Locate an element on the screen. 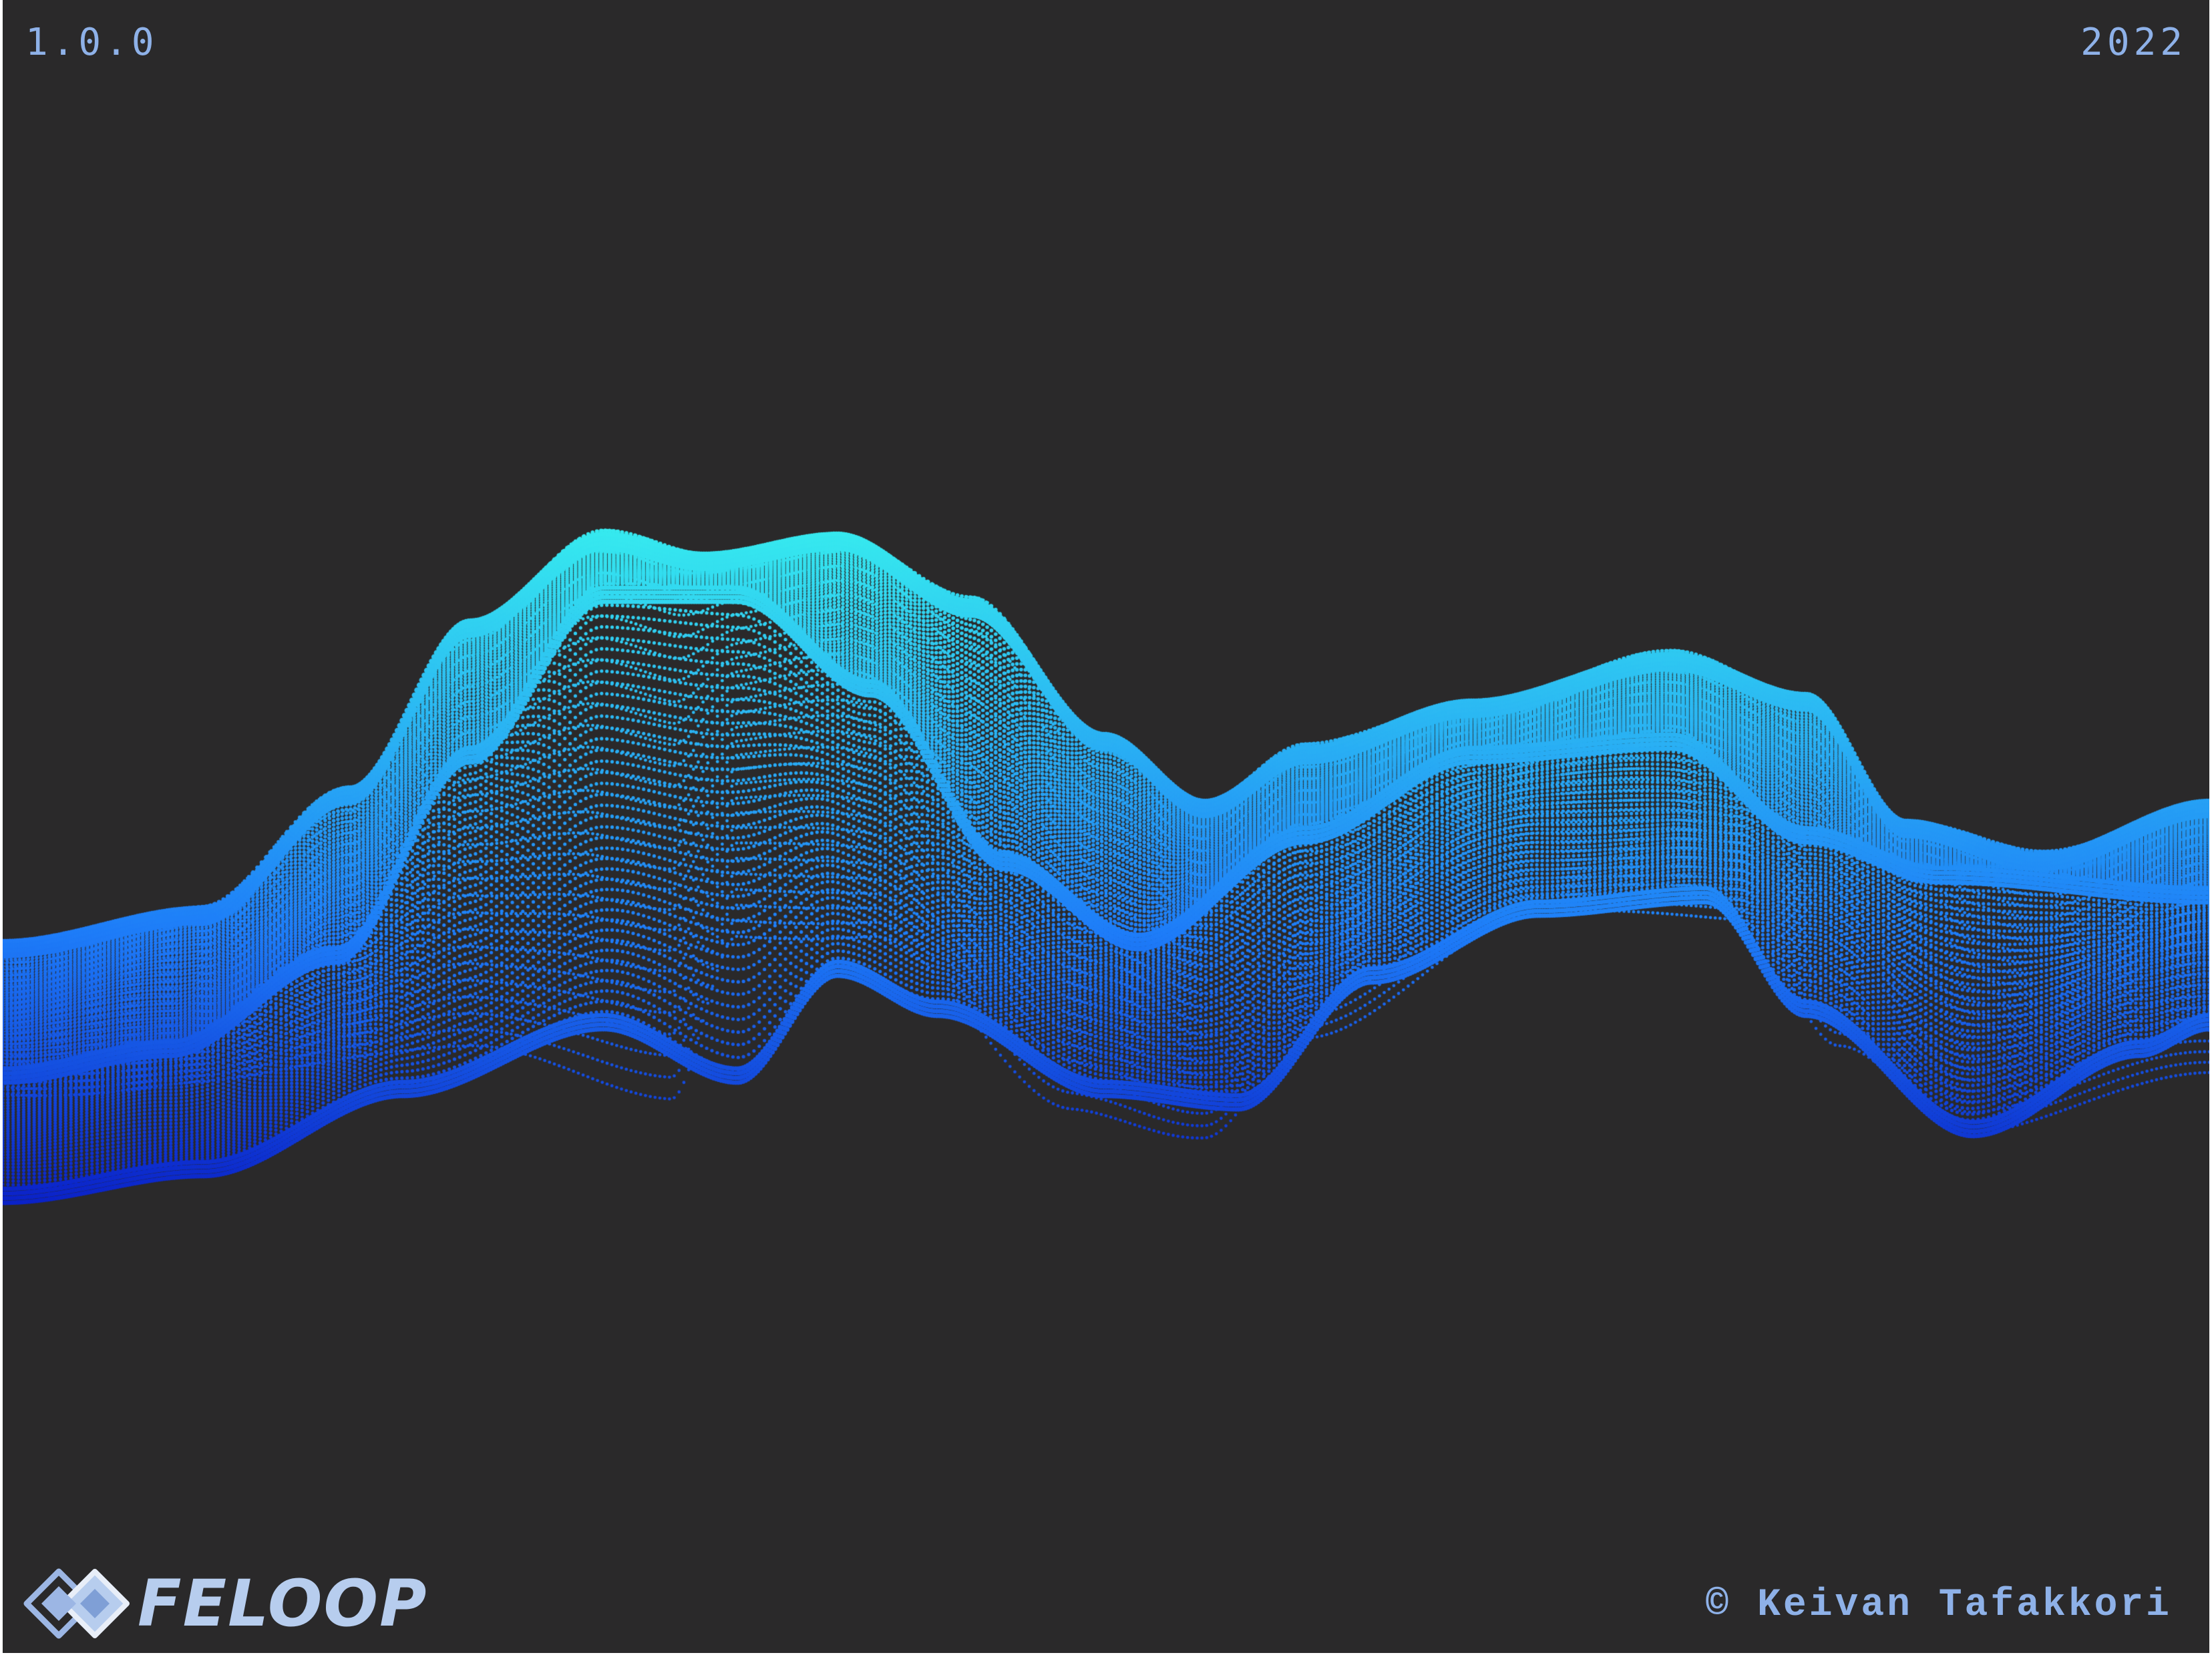 The image size is (2212, 1661). version-label: 1.0.0 is located at coordinates (91, 43).